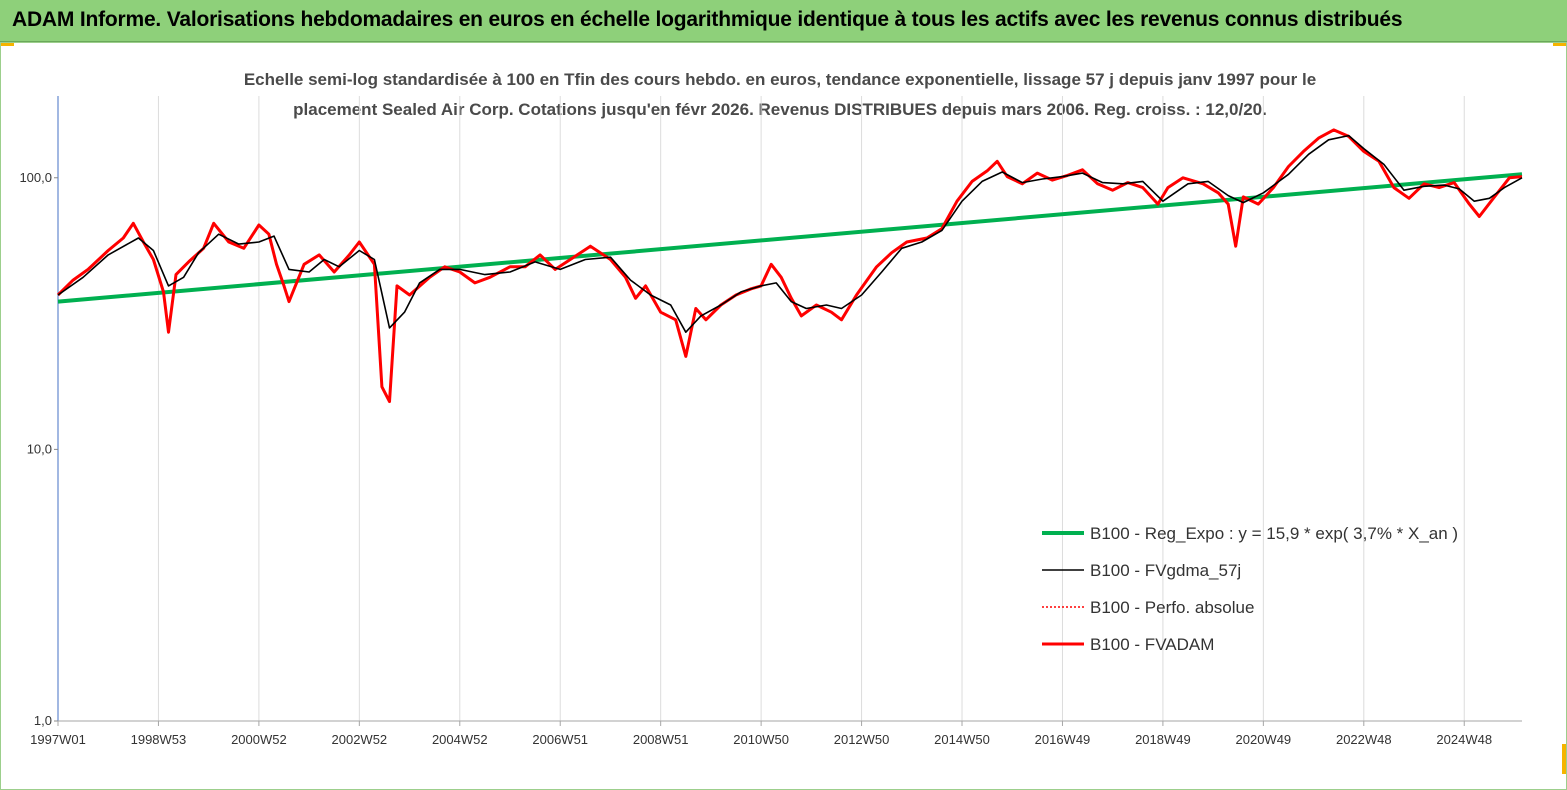 The image size is (1567, 790). Describe the element at coordinates (1364, 739) in the screenshot. I see `x-tick-label: 2022W48` at that location.